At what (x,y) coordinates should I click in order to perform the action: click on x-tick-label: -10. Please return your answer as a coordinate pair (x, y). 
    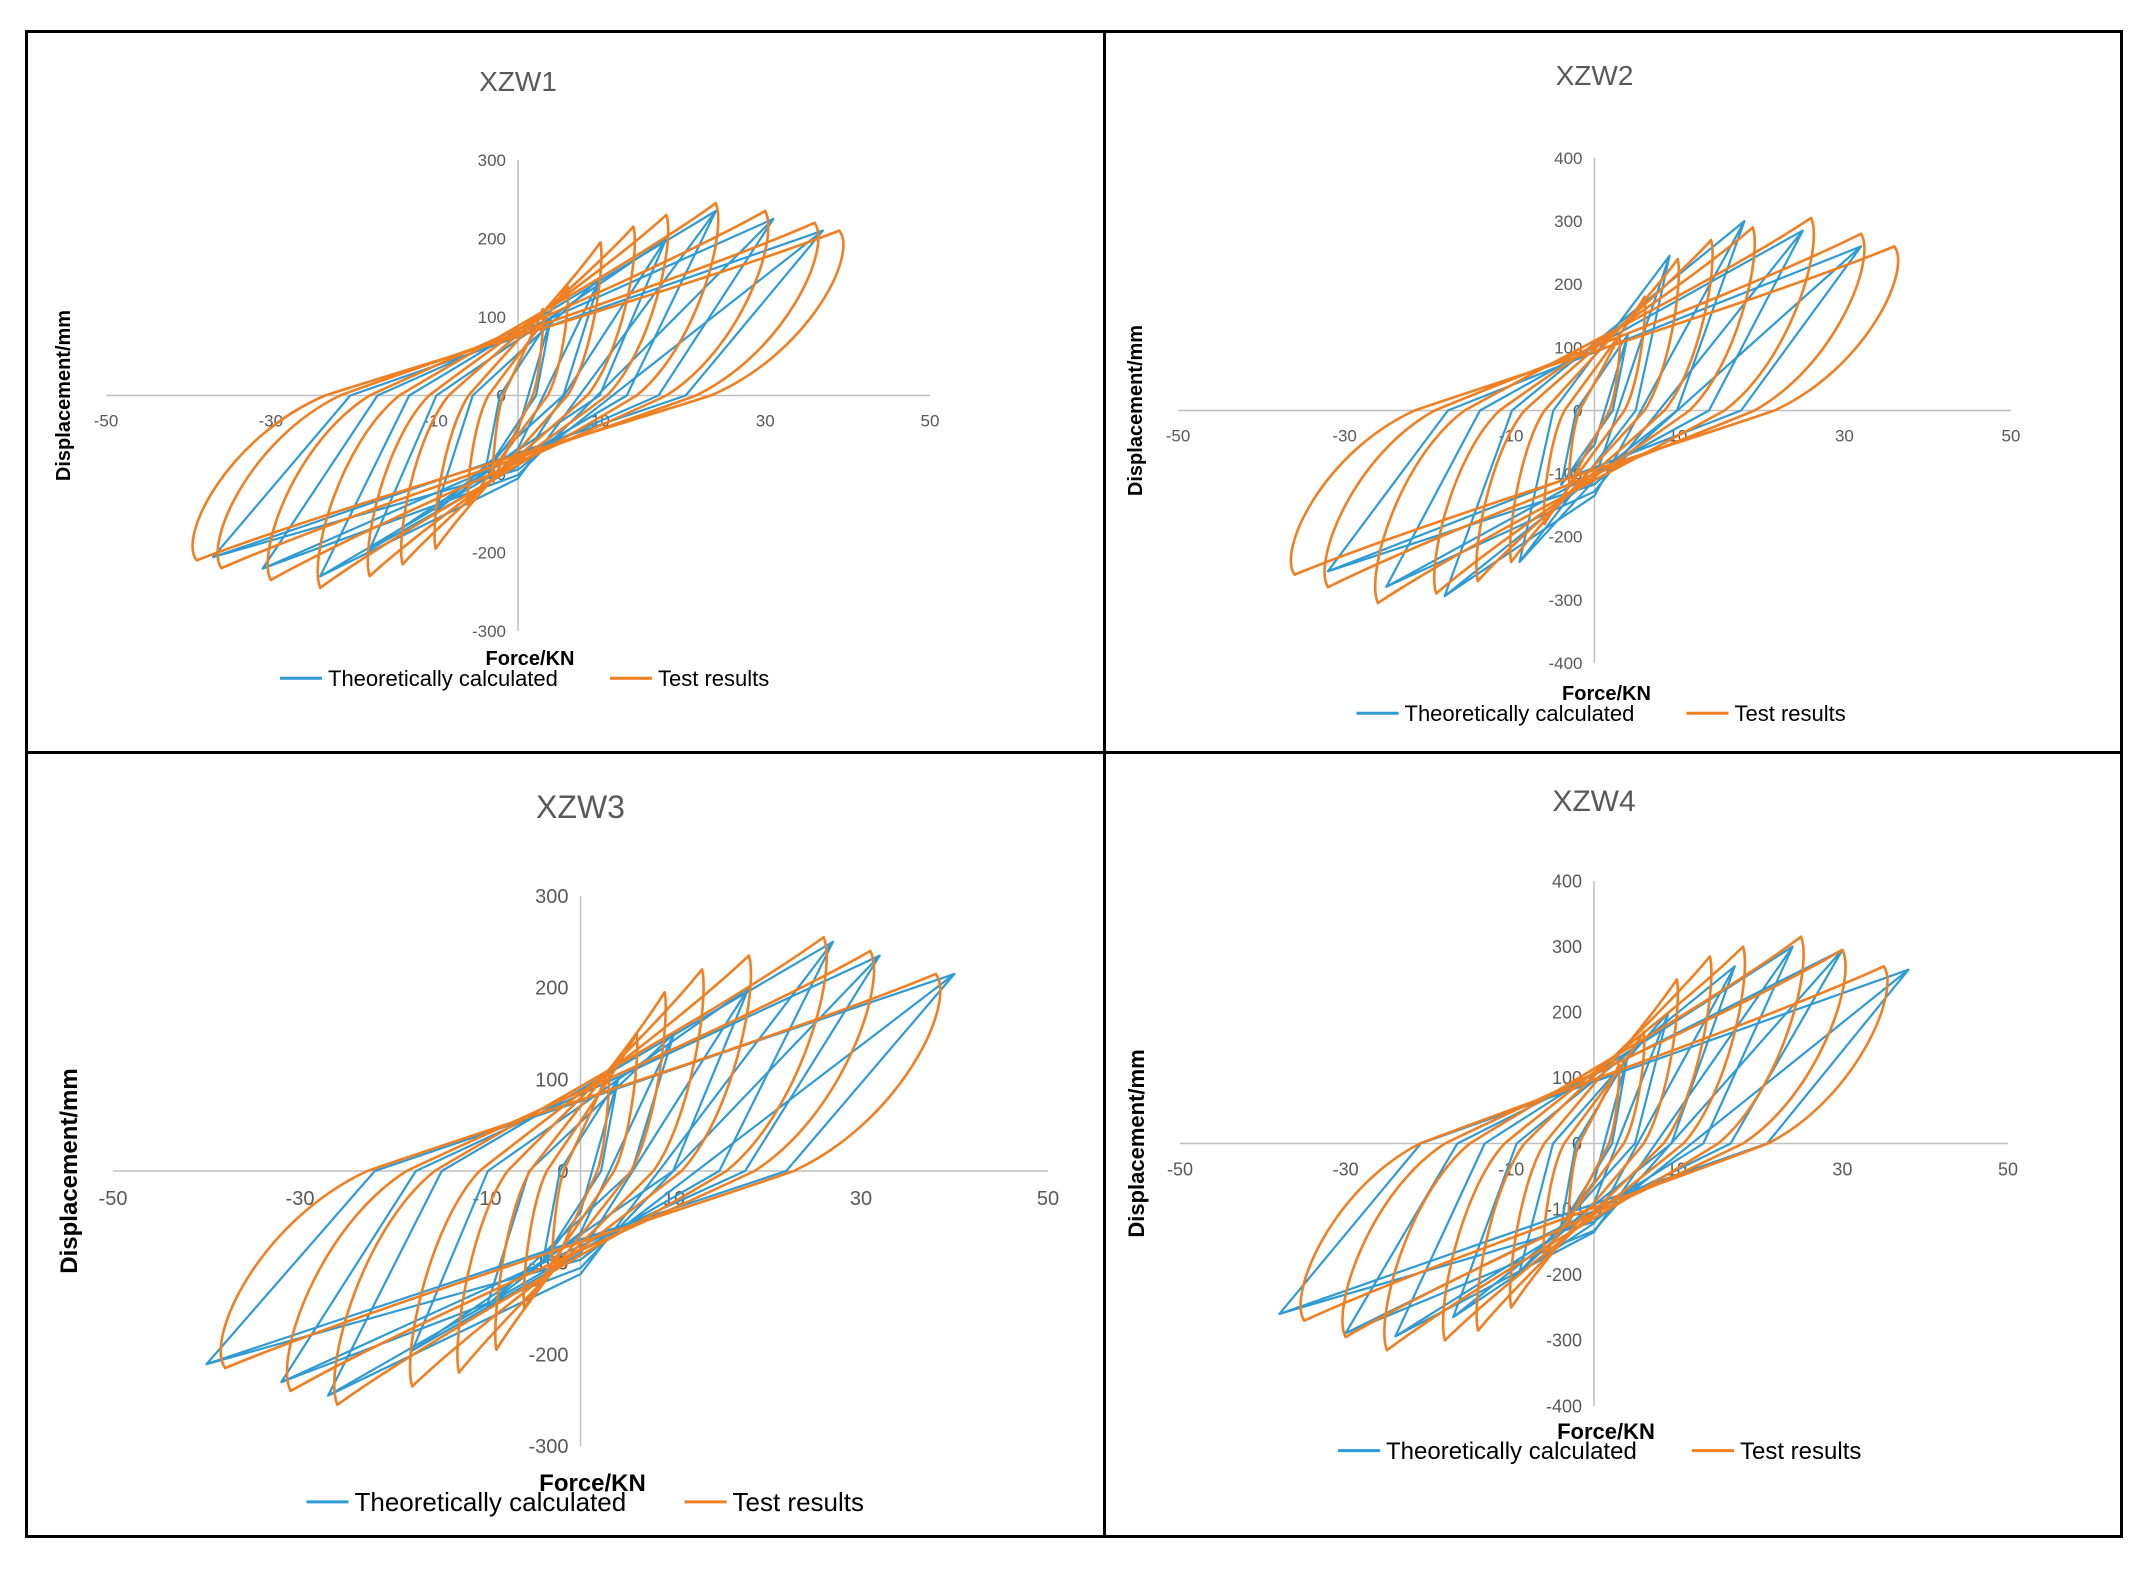
    Looking at the image, I should click on (1511, 1170).